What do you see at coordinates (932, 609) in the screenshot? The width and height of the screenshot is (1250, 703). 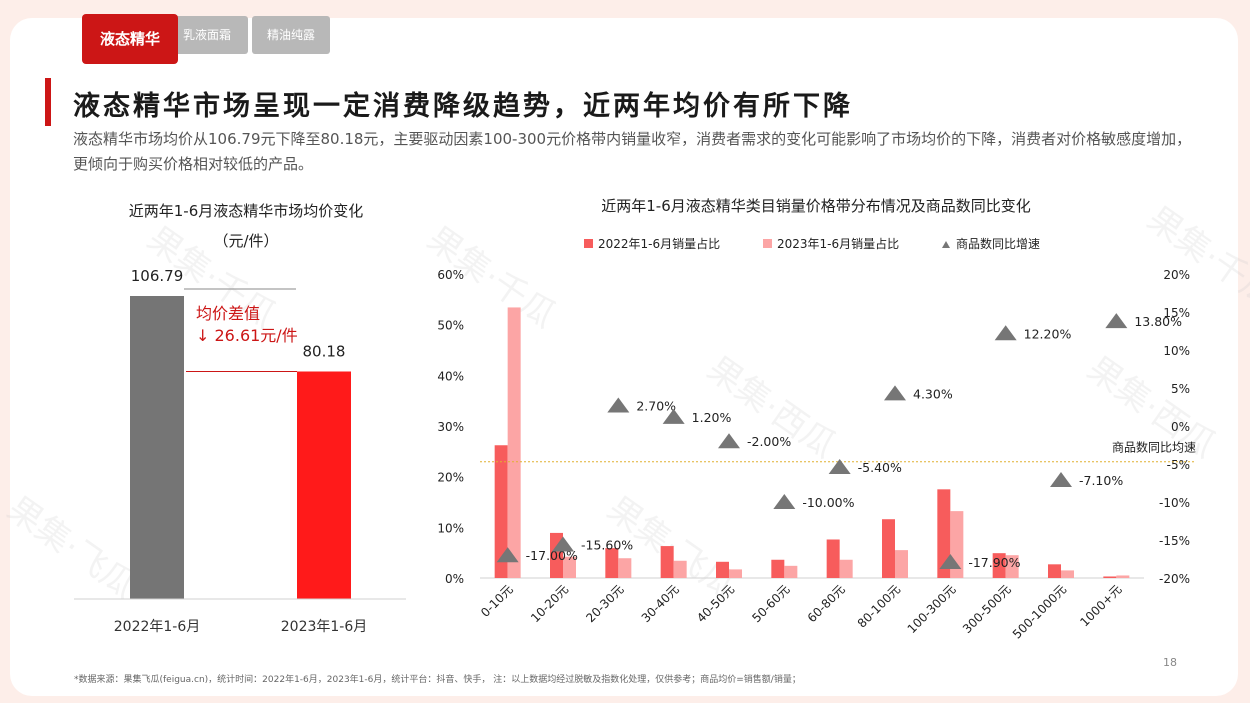 I see `x-tick-label: 100-300元` at bounding box center [932, 609].